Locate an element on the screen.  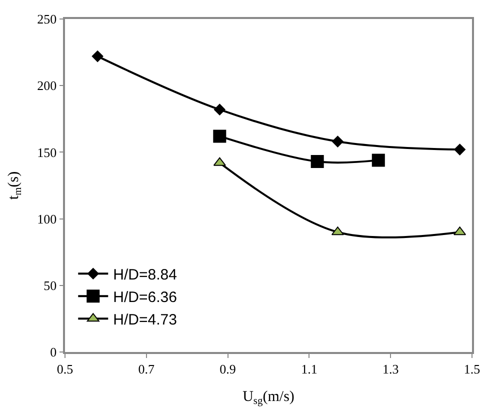
legend-label: H/D=6.36 is located at coordinates (145, 297).